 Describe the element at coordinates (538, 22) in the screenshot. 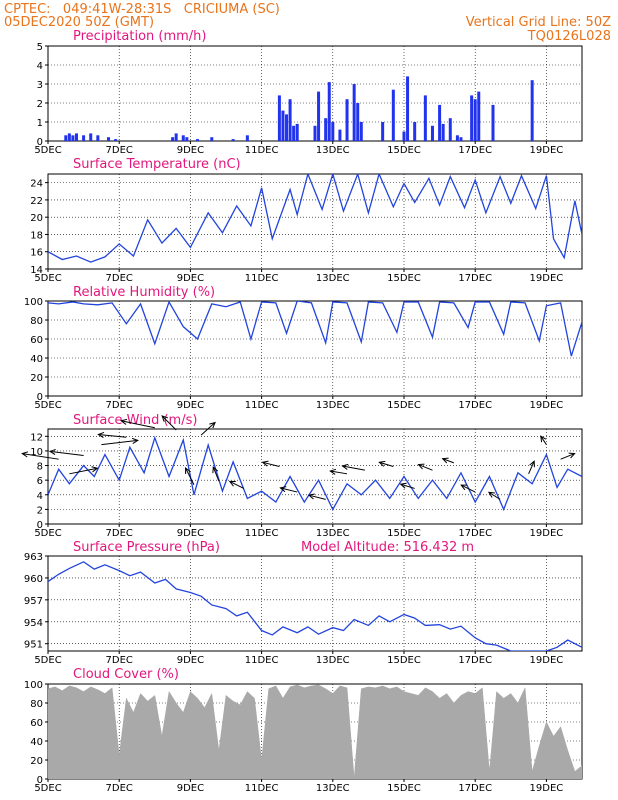

I see `header-grid-note: Vertical Grid Line: 50Z` at that location.